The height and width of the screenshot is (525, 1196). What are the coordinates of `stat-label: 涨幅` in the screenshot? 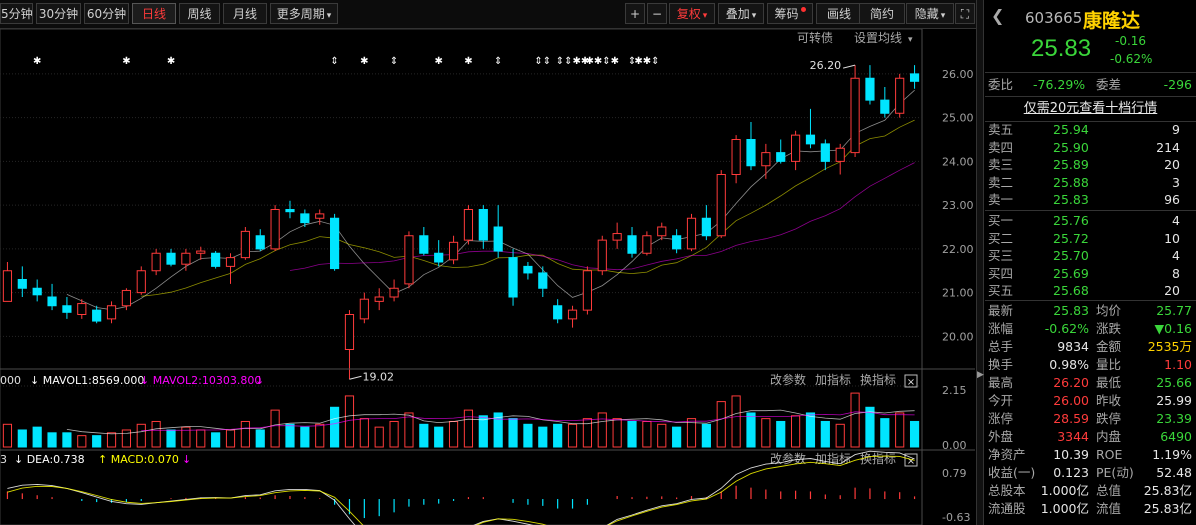 It's located at (1001, 328).